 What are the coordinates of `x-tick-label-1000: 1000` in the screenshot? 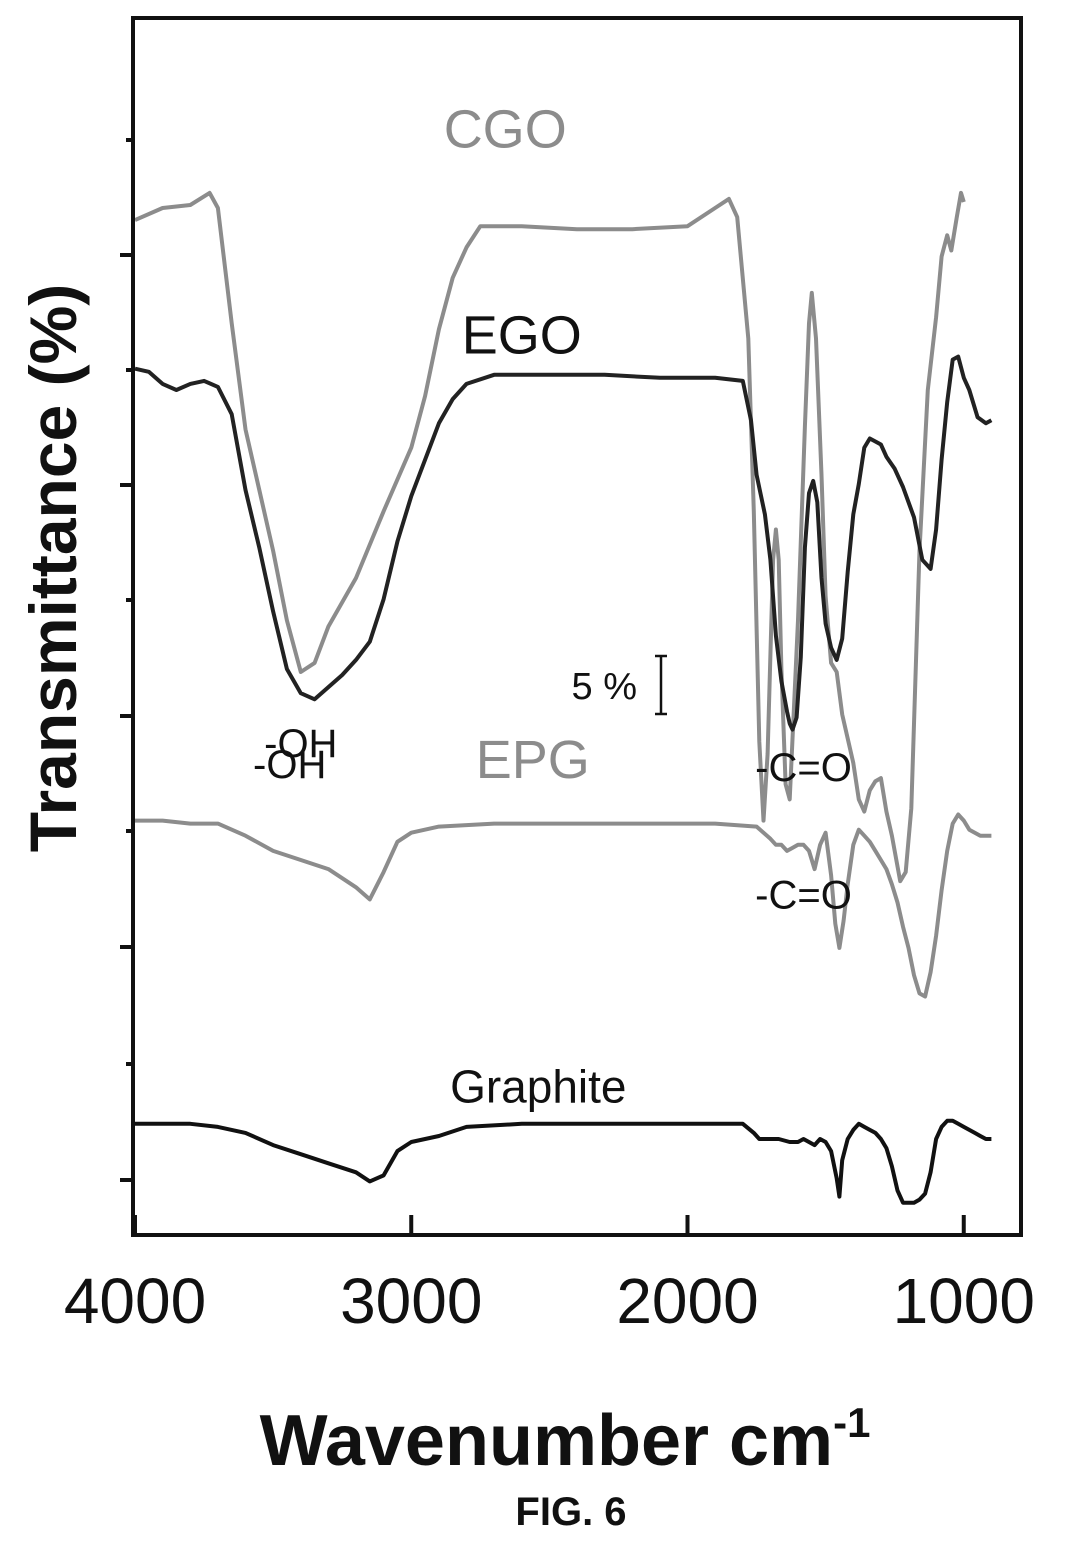 It's located at (964, 1301).